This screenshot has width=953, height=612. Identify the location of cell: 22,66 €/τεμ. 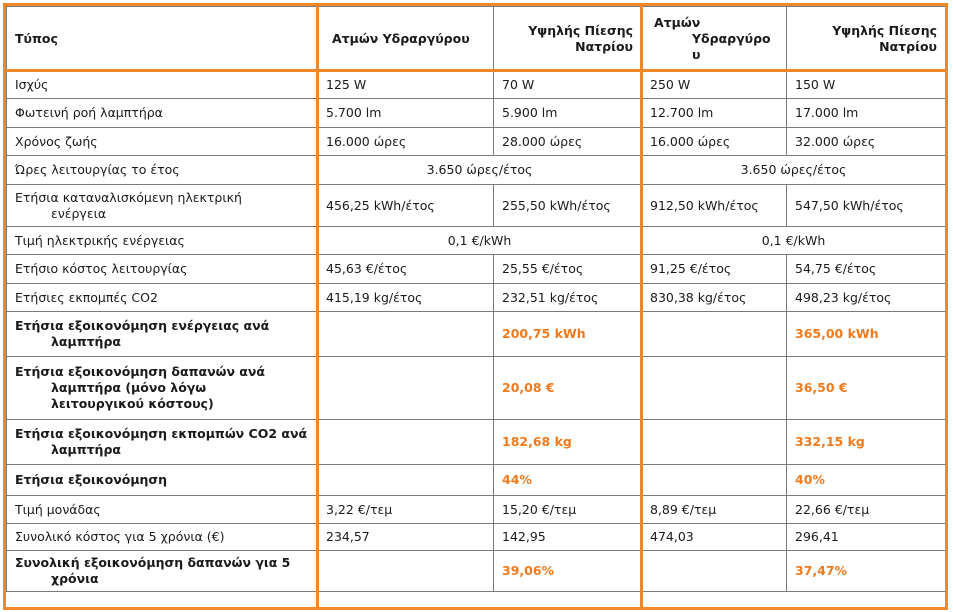
(866, 509).